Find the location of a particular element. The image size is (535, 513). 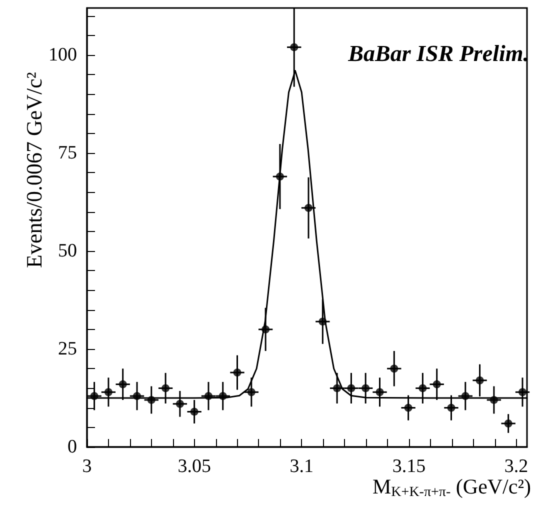

y-tick-label: 25 is located at coordinates (67, 349).